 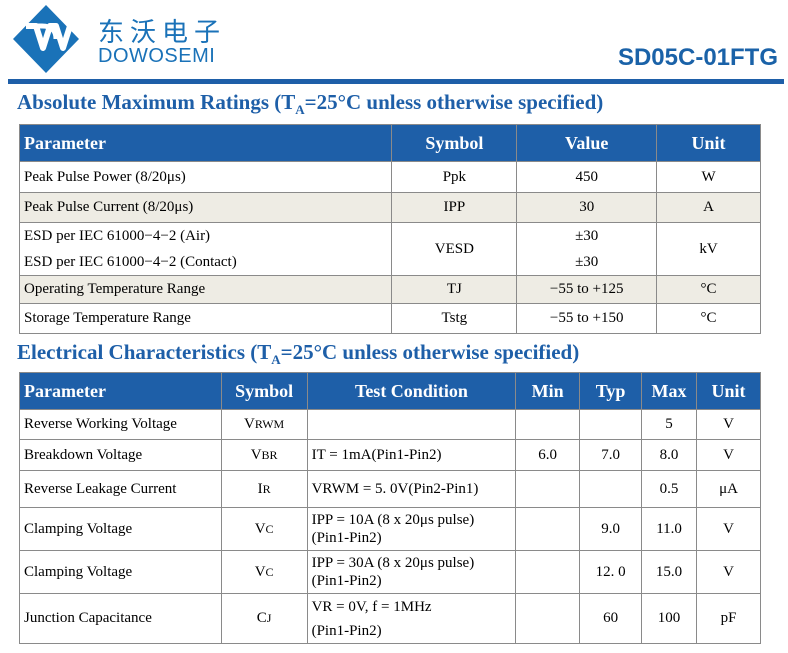 What do you see at coordinates (120, 489) in the screenshot?
I see `param-cell: Reverse Leakage Current` at bounding box center [120, 489].